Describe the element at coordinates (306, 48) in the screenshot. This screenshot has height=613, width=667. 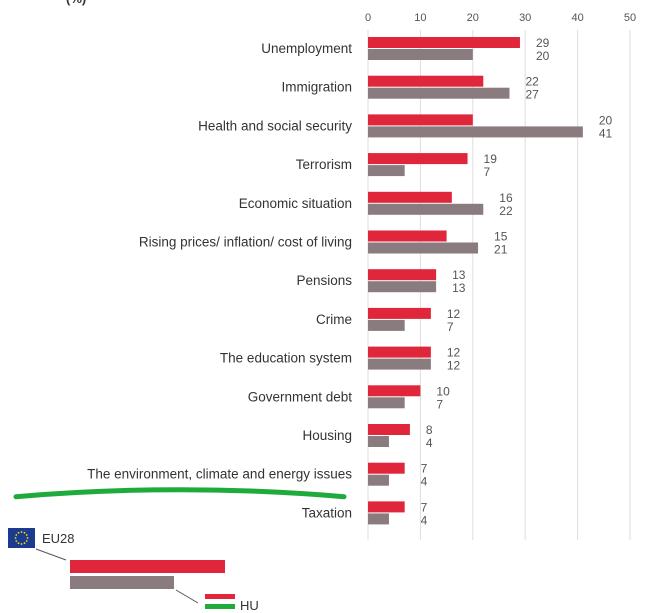
I see `category-label: Unemployment` at that location.